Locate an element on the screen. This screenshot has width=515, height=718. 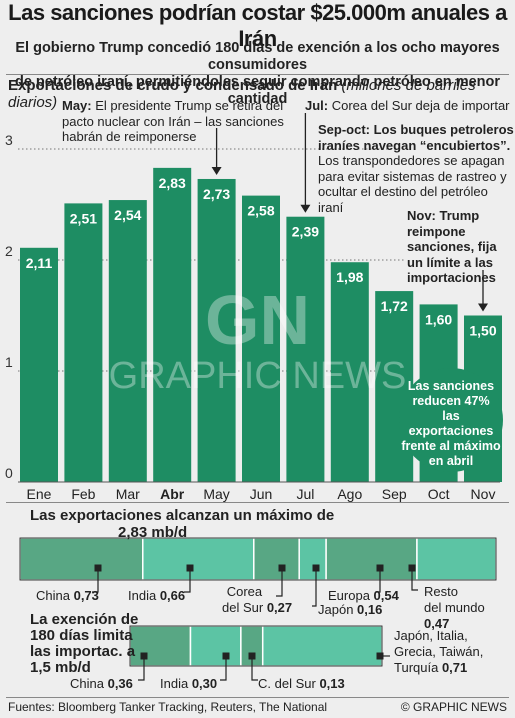
x-tick-Oct: Oct is located at coordinates (439, 494).